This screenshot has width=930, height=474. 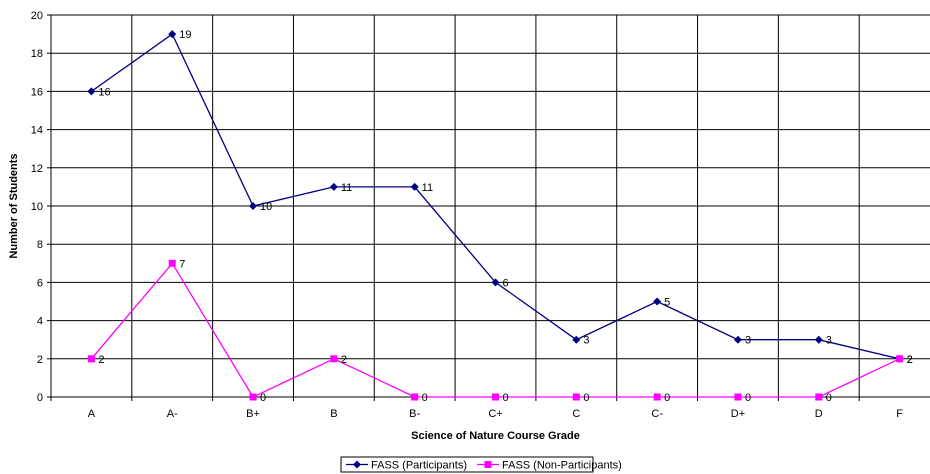 What do you see at coordinates (819, 414) in the screenshot?
I see `x-tick-label: D` at bounding box center [819, 414].